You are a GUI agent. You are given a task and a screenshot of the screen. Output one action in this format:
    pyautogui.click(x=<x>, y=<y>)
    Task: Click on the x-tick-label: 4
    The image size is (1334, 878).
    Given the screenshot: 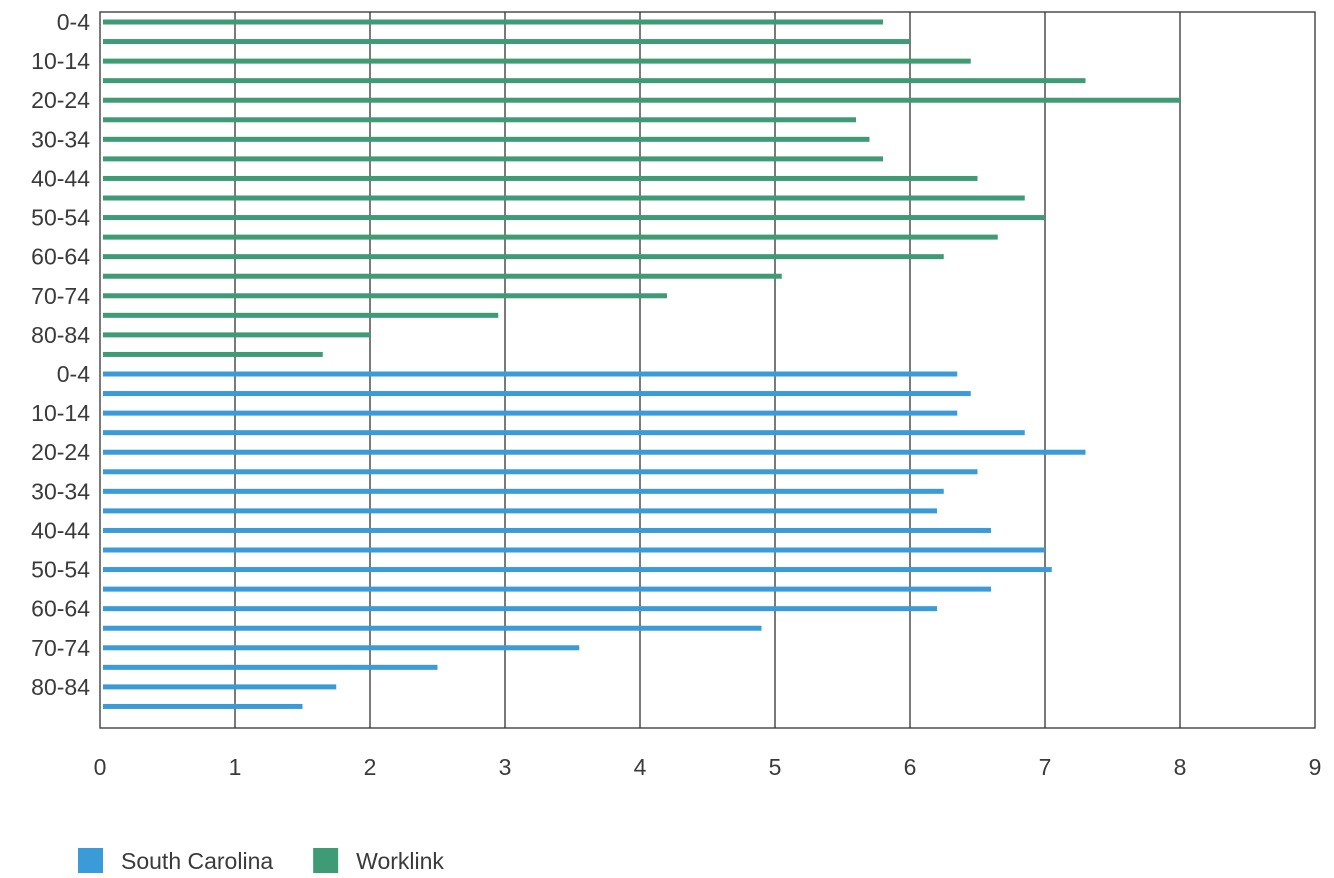 What is the action you would take?
    pyautogui.click(x=640, y=767)
    